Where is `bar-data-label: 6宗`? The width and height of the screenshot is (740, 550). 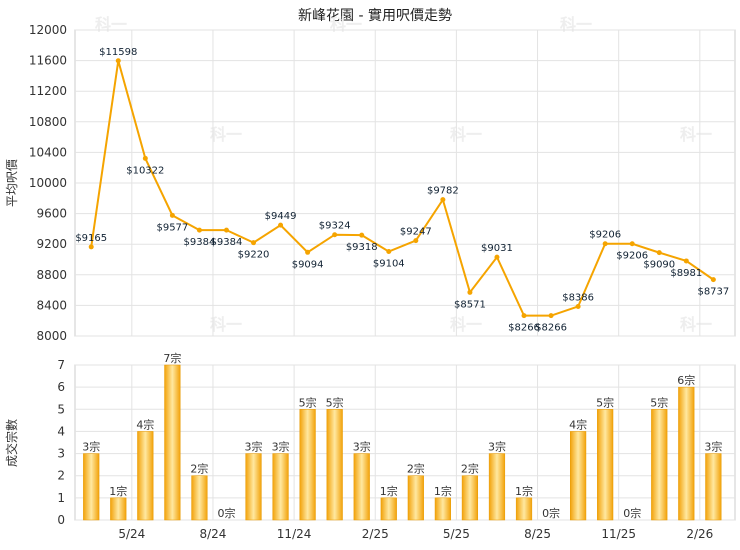 bar-data-label: 6宗 is located at coordinates (686, 380).